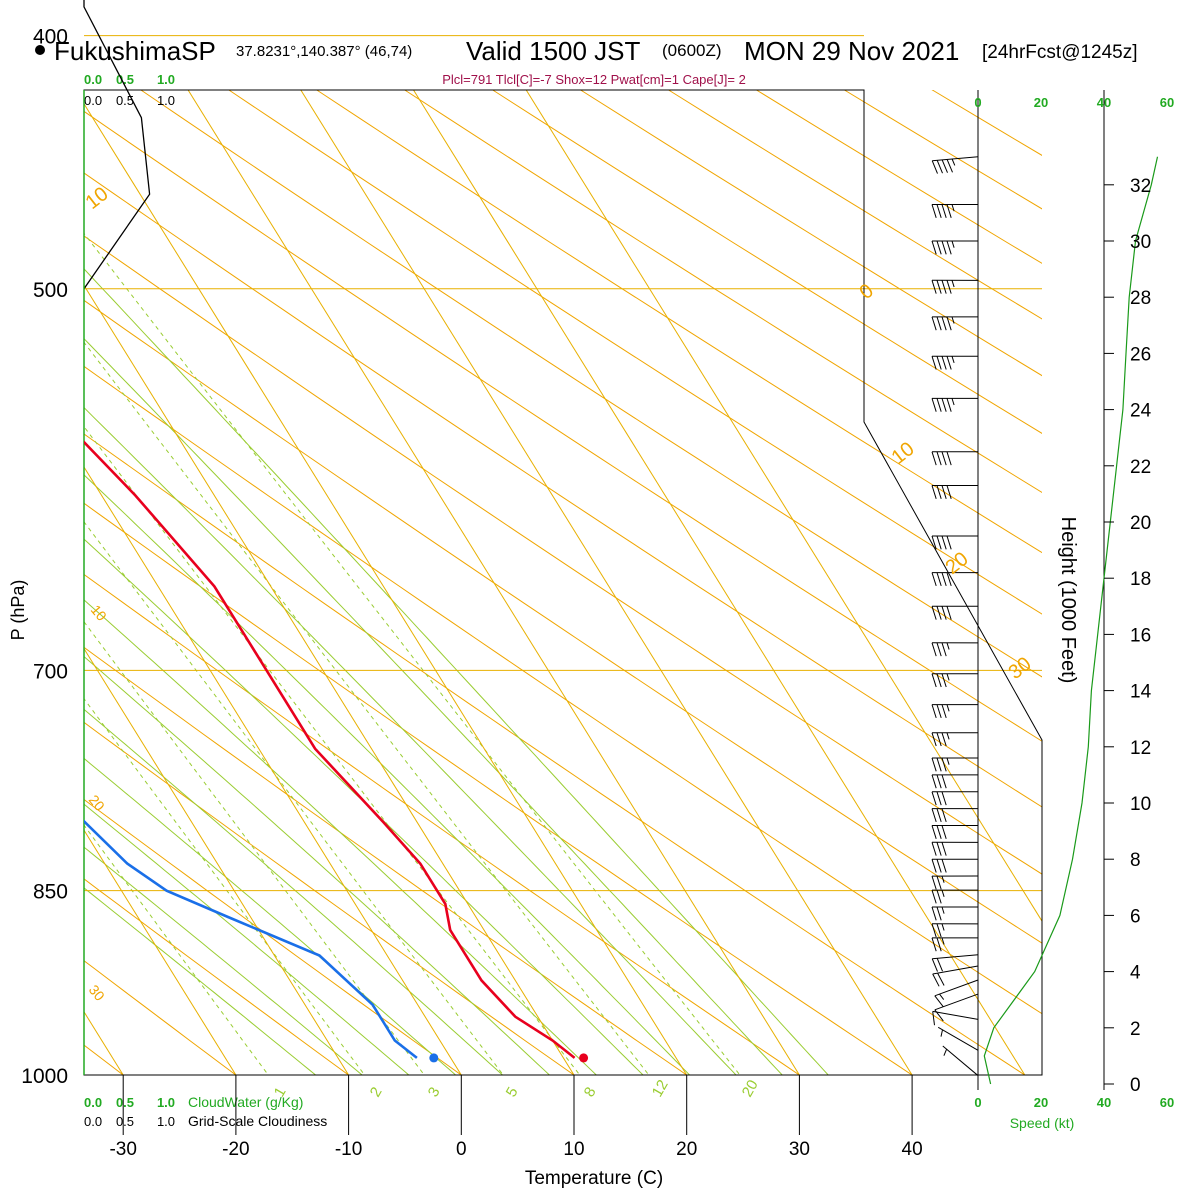 The height and width of the screenshot is (1200, 1200). Describe the element at coordinates (125, 79) in the screenshot. I see `cloudwater-top-tick: 0.5` at that location.